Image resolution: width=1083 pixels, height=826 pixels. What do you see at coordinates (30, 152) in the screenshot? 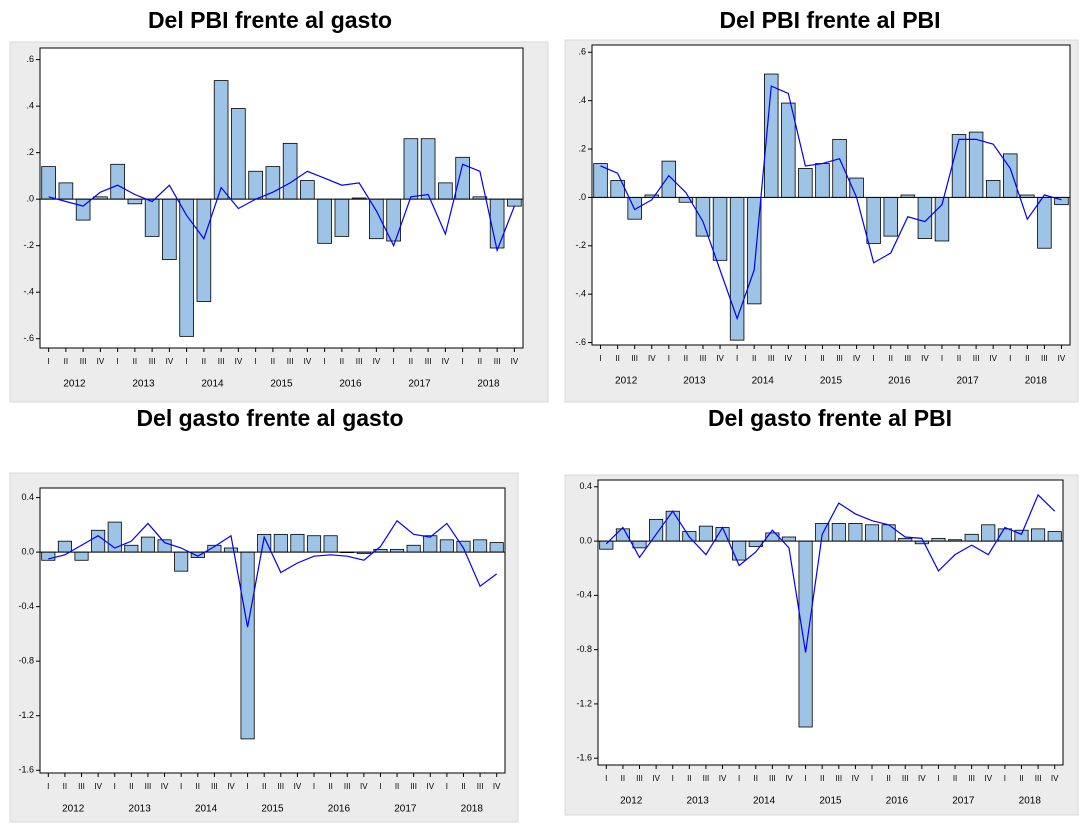
I see `y-tick-label: .2` at bounding box center [30, 152].